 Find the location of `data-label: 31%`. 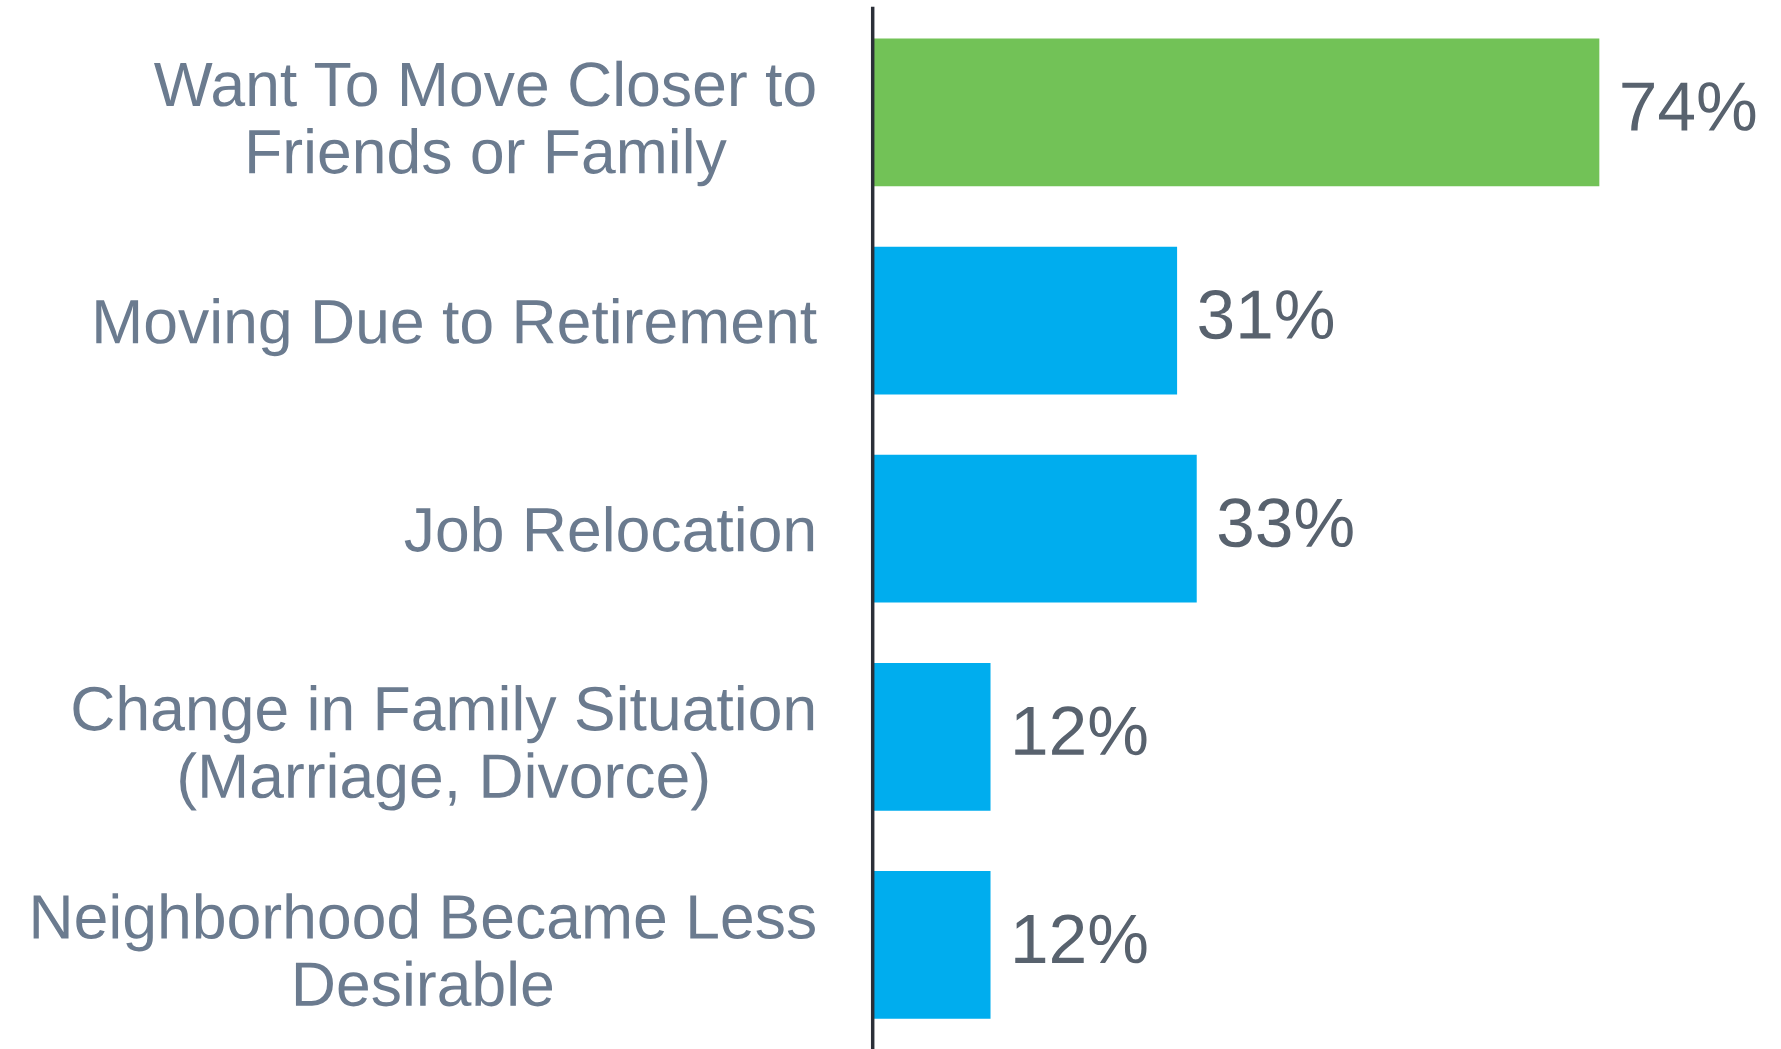

data-label: 31% is located at coordinates (1266, 315).